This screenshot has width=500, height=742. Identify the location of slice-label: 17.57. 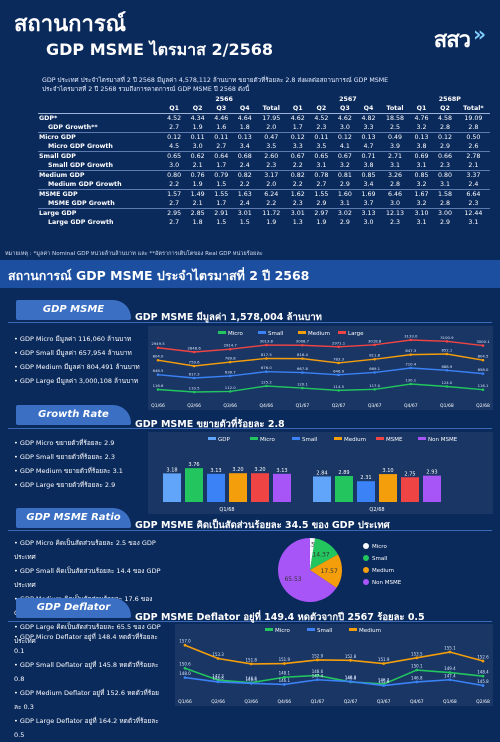
(329, 571).